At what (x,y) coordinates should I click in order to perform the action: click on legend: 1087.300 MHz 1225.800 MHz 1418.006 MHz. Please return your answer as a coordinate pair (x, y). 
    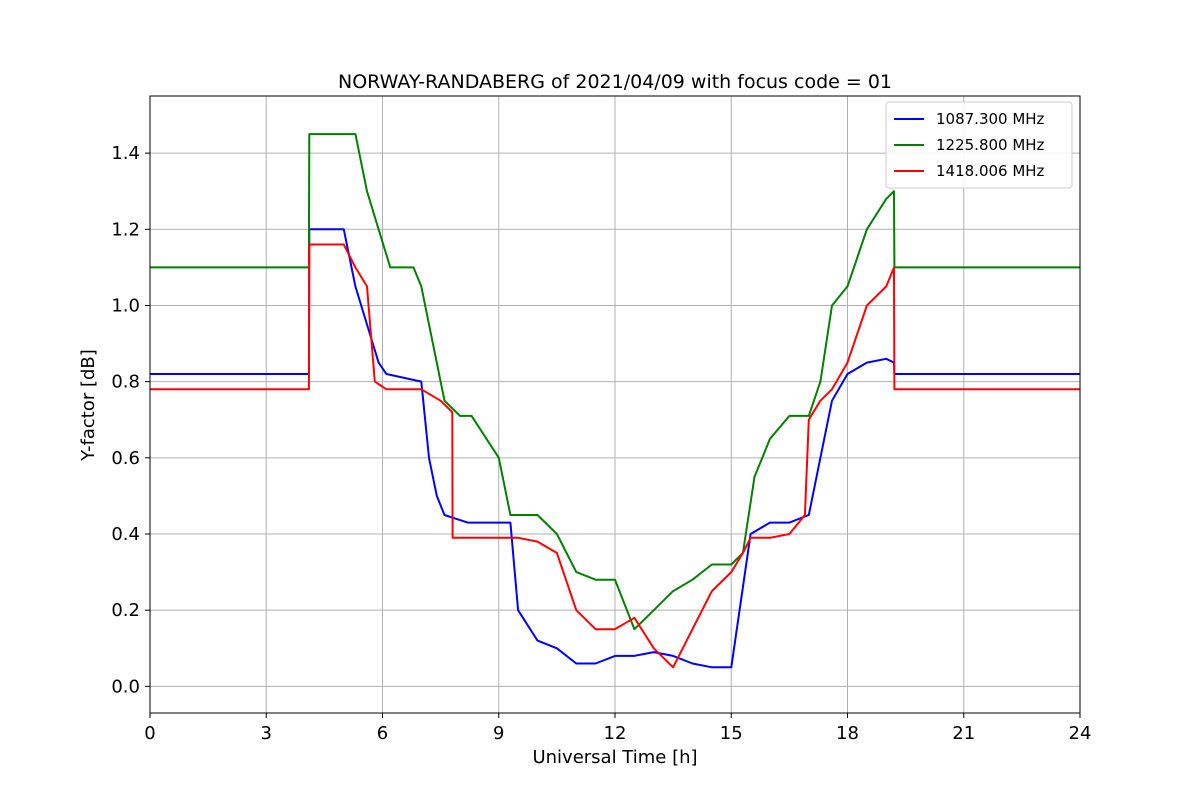
    Looking at the image, I should click on (979, 145).